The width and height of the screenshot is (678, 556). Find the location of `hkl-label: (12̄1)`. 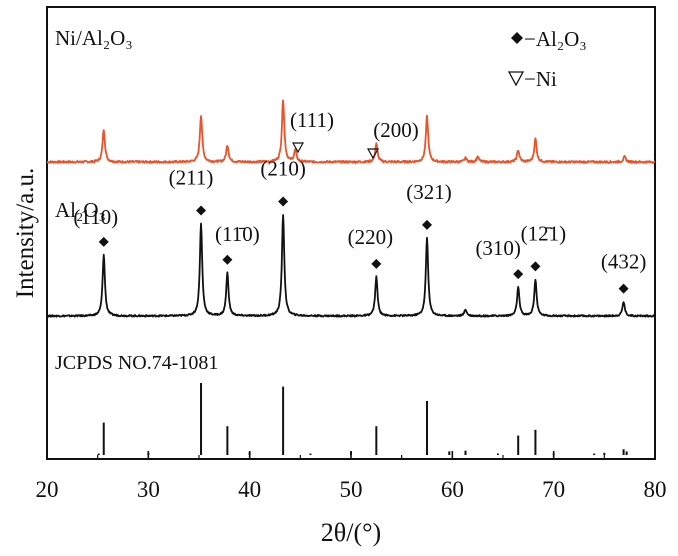

hkl-label: (12̄1) is located at coordinates (544, 233).